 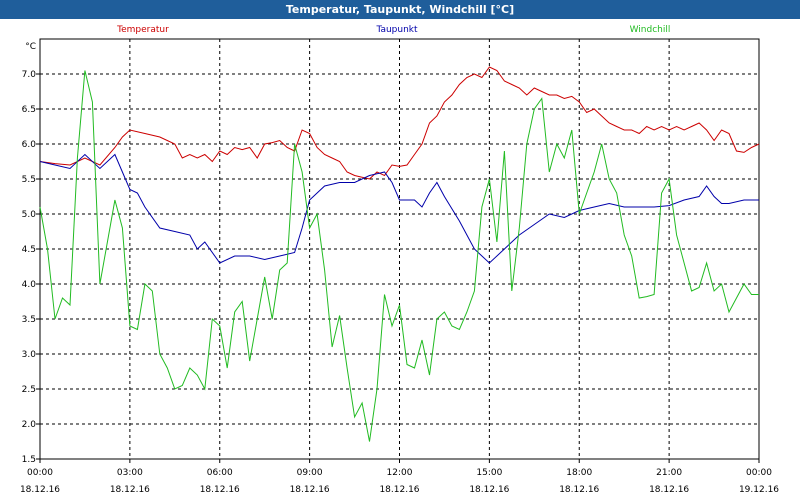 What do you see at coordinates (400, 473) in the screenshot?
I see `x-tick-time-label: 12:00` at bounding box center [400, 473].